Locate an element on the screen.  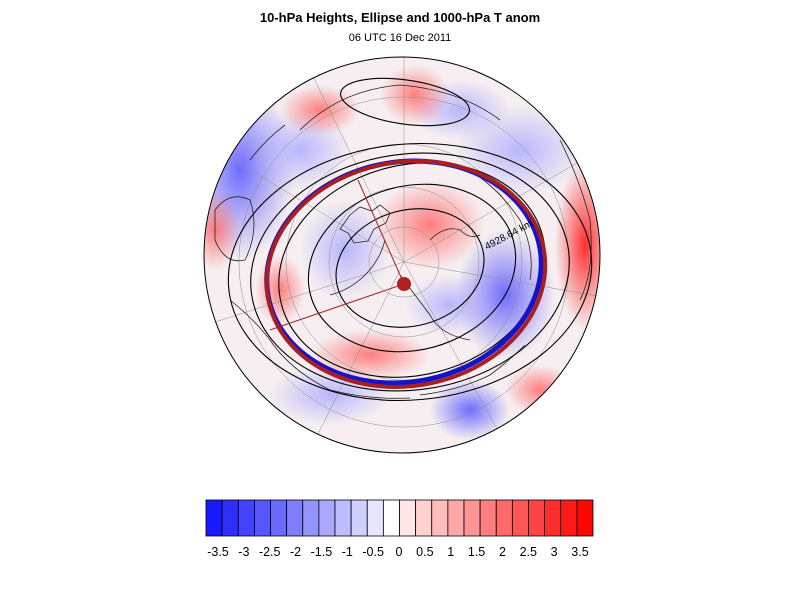
colorbar-tick-label: 2 is located at coordinates (502, 552).